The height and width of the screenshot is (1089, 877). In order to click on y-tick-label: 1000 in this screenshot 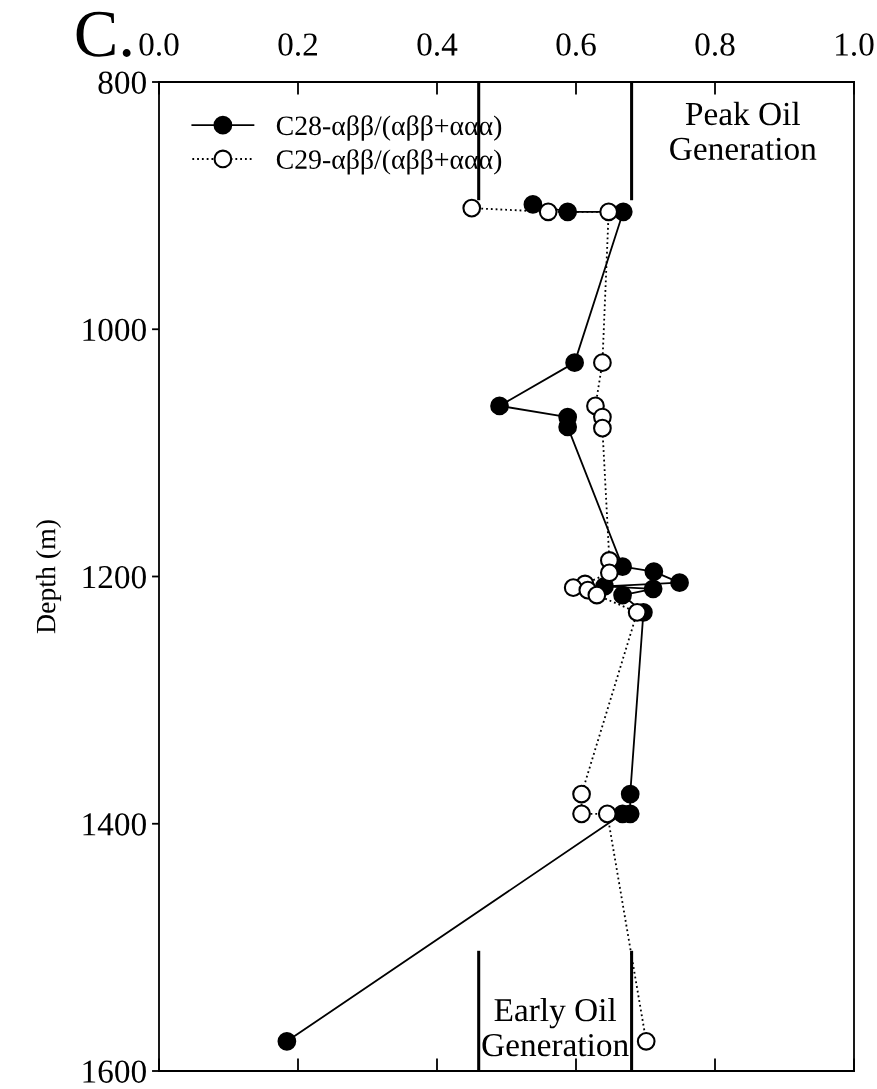, I will do `click(114, 330)`.